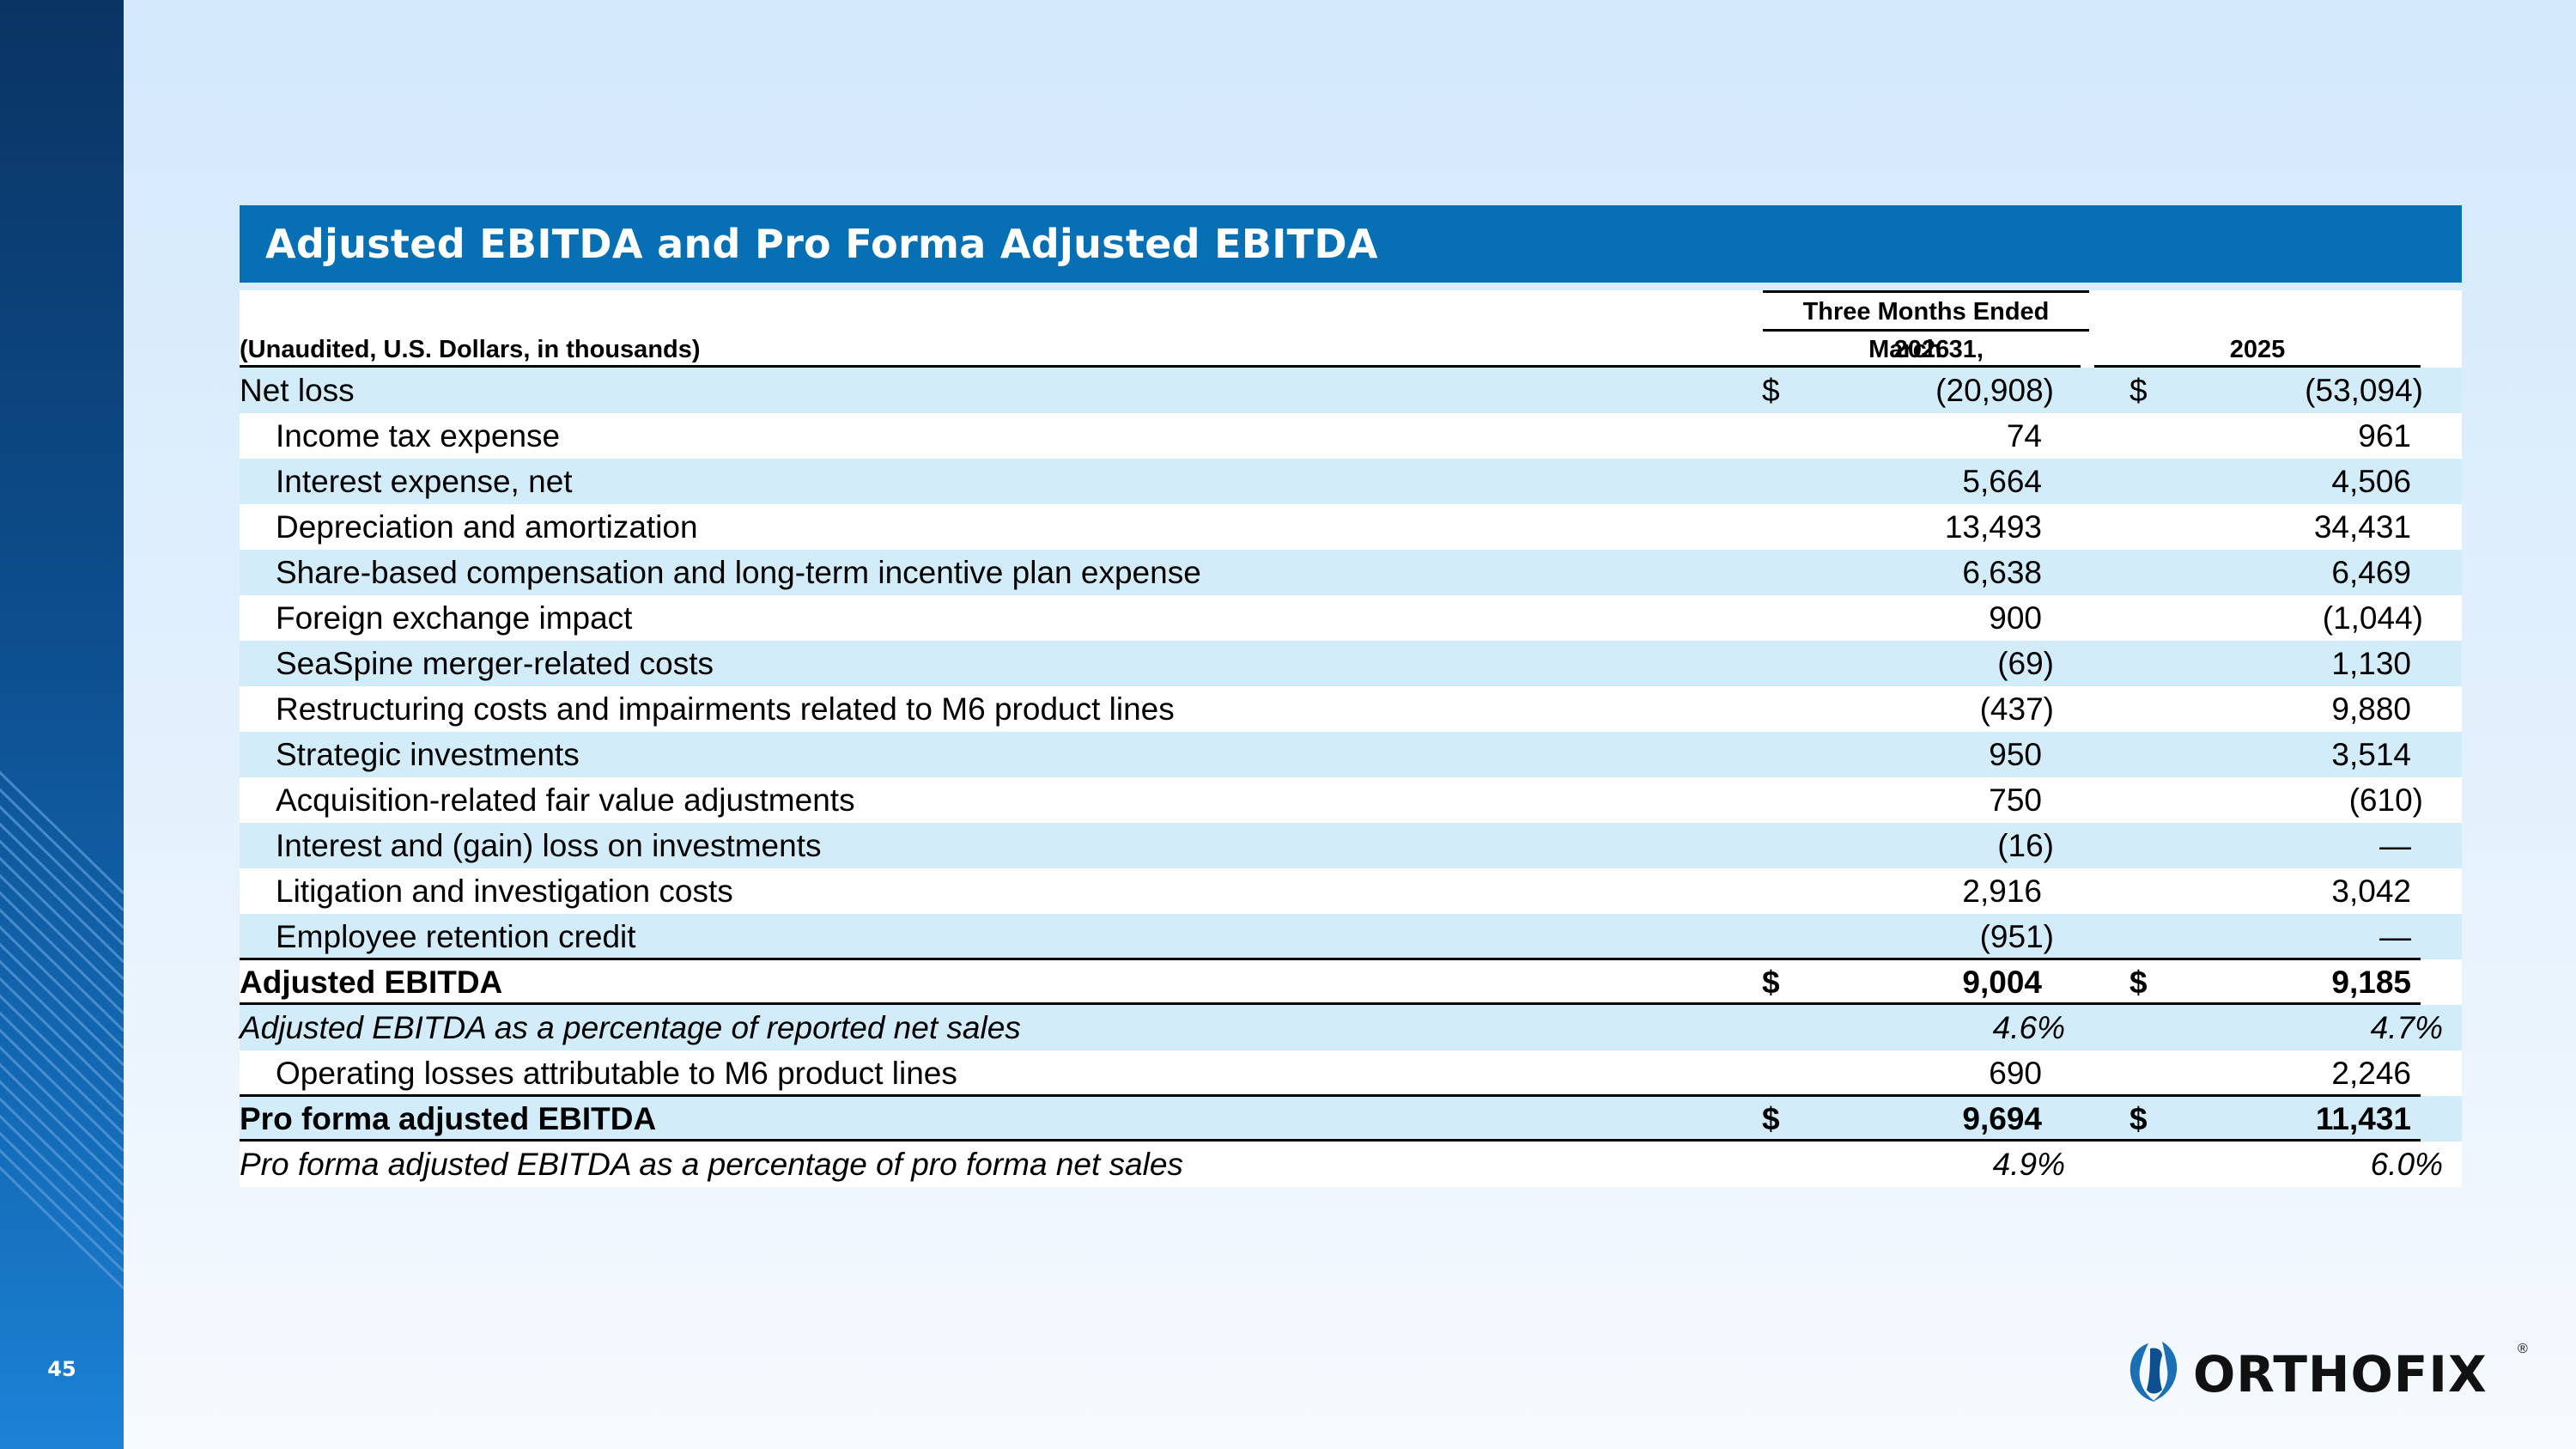 Image resolution: width=2576 pixels, height=1449 pixels. I want to click on table-row: Interest expense, net 5,664 4,506, so click(1351, 481).